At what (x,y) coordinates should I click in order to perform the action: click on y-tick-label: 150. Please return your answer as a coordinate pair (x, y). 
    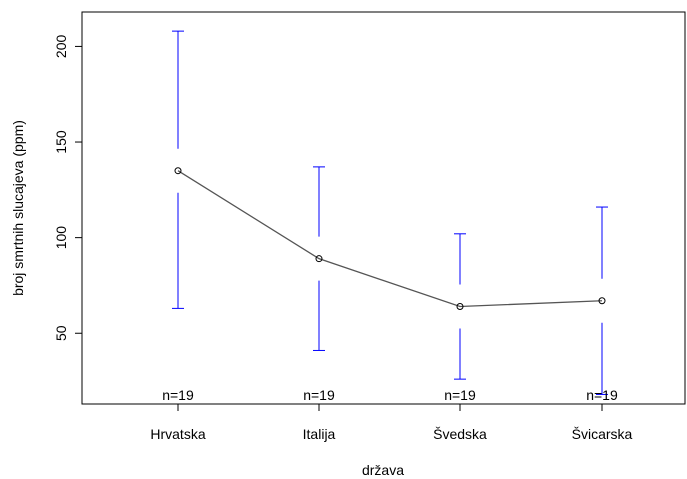
    Looking at the image, I should click on (61, 142).